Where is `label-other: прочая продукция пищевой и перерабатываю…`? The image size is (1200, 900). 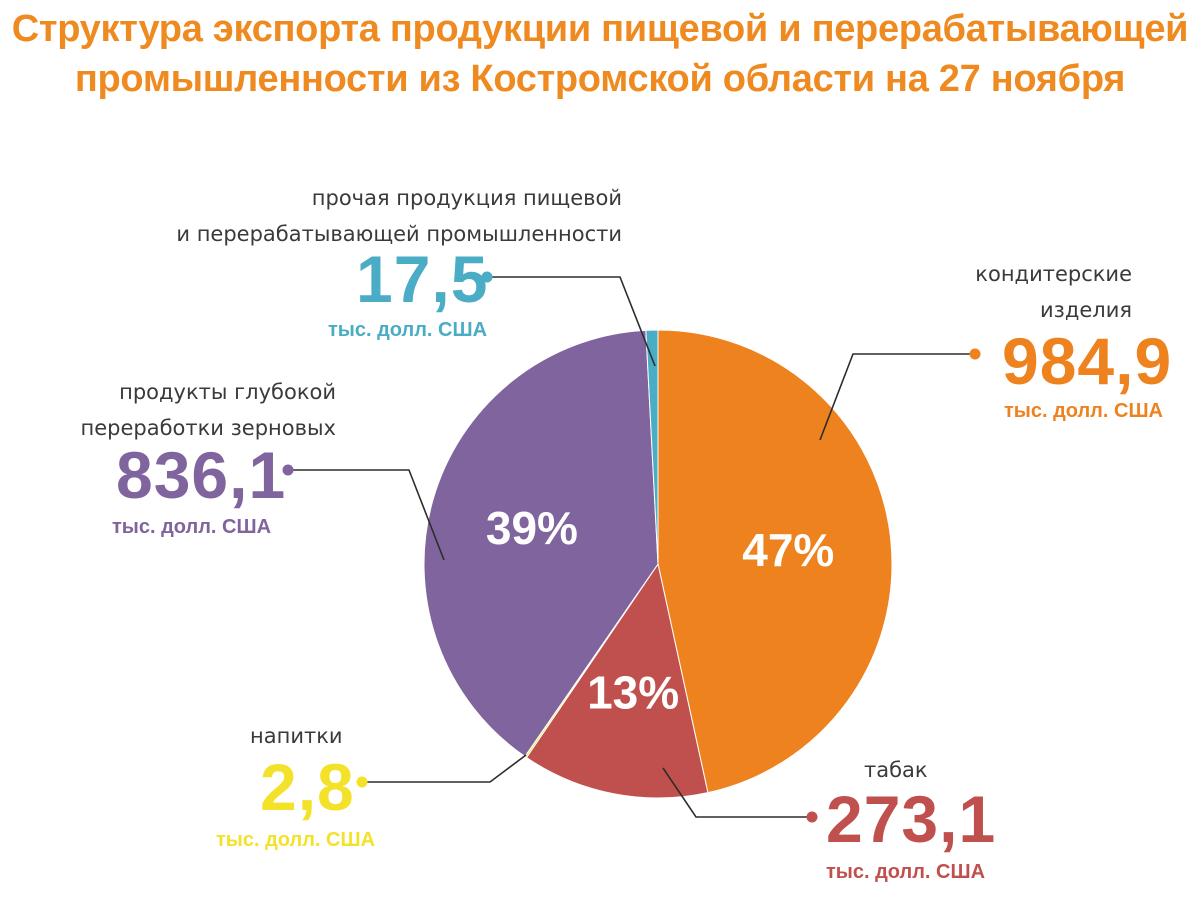 label-other: прочая продукция пищевой и перерабатываю… is located at coordinates (399, 216).